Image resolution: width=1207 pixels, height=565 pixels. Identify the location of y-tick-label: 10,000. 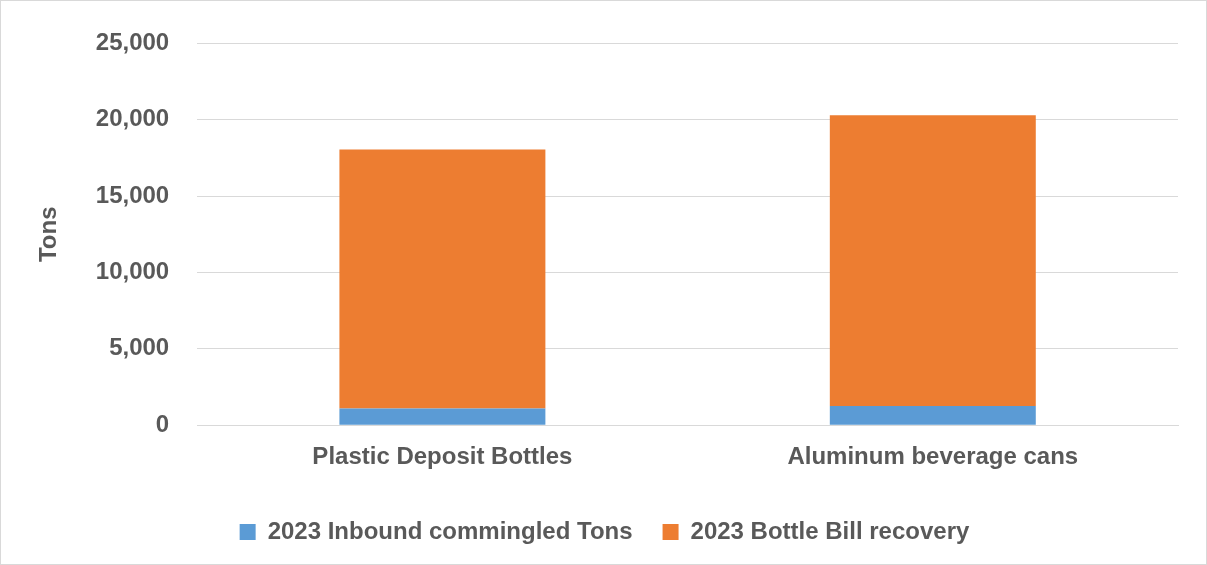
(132, 271).